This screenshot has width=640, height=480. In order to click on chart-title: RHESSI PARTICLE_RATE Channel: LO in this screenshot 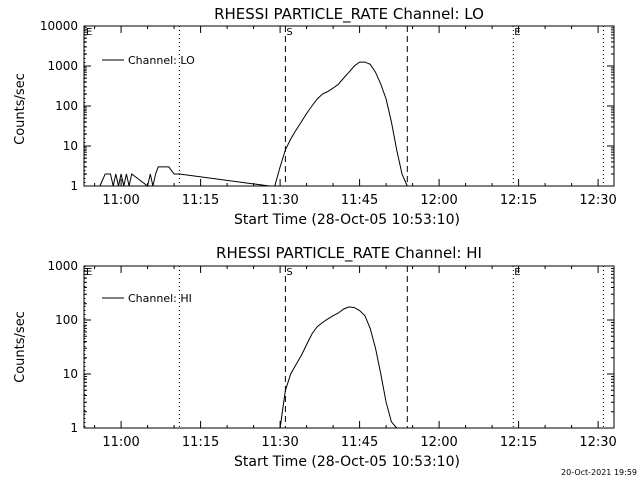, I will do `click(349, 14)`.